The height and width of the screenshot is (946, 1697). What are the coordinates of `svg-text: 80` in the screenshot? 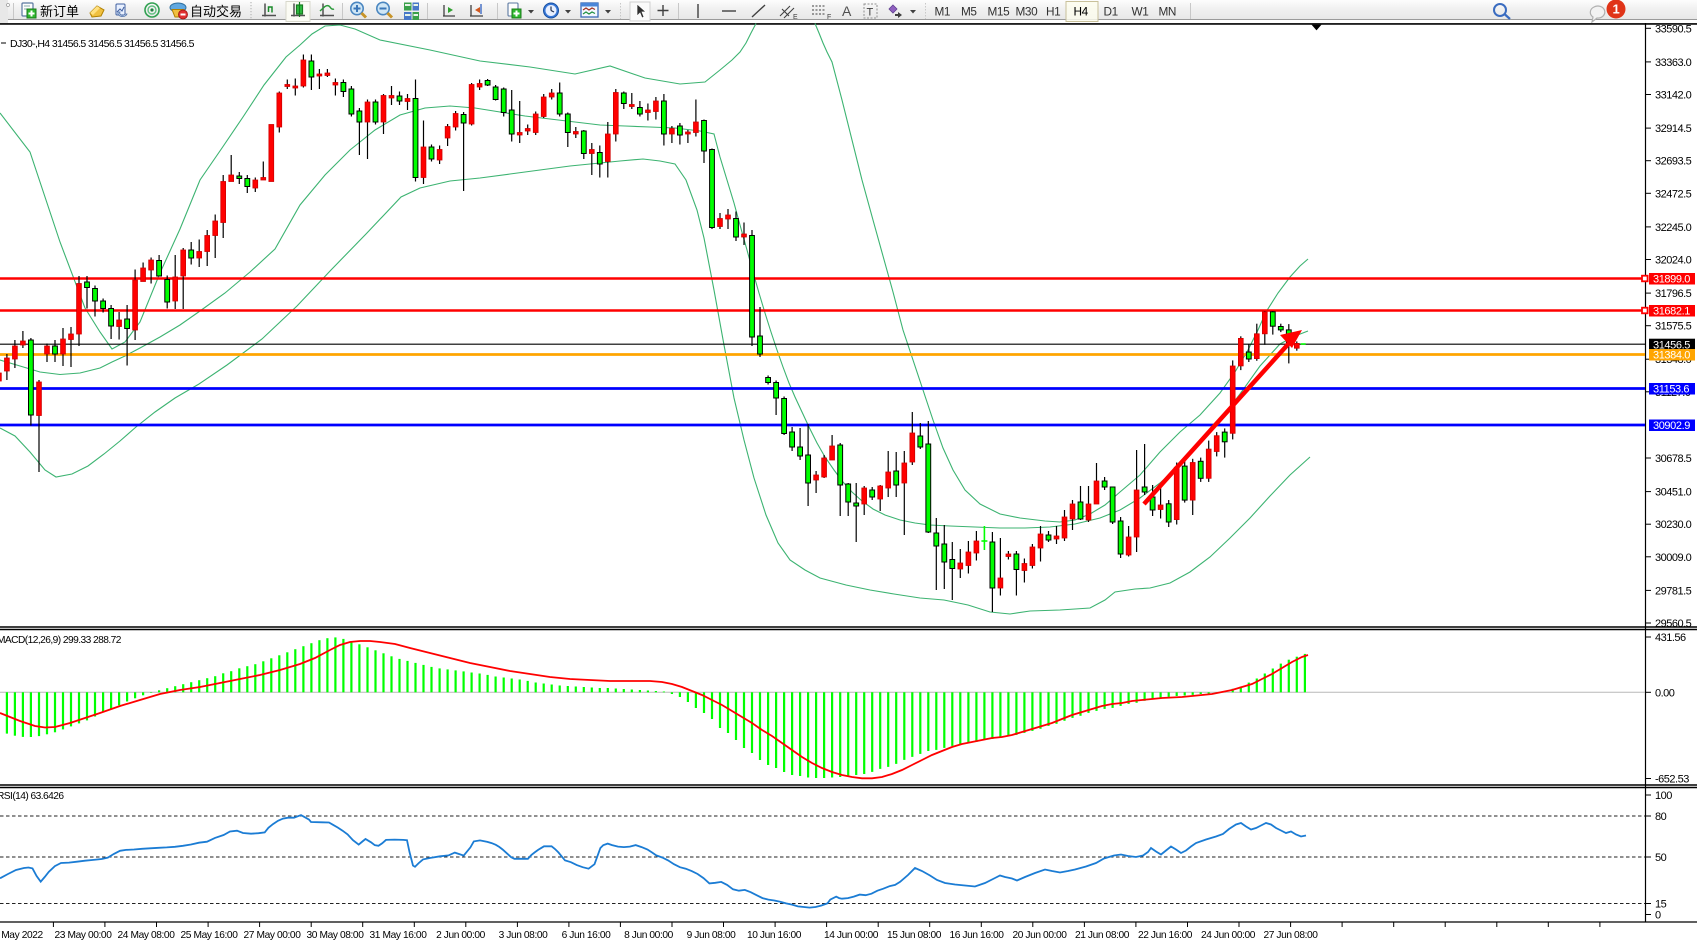 It's located at (1661, 817).